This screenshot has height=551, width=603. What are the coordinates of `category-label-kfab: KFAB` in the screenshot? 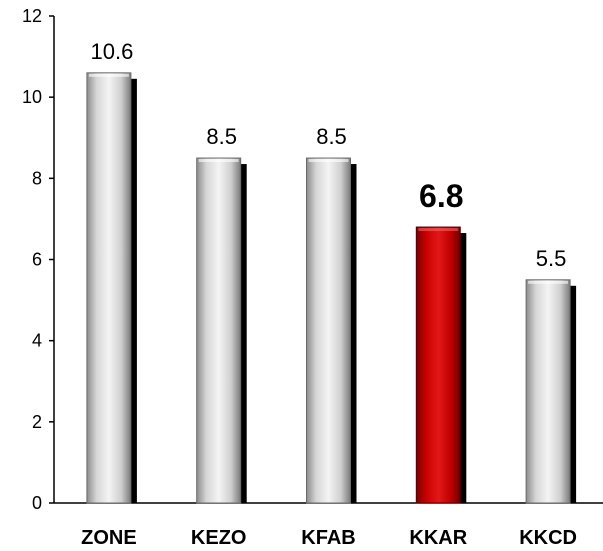 It's located at (328, 538).